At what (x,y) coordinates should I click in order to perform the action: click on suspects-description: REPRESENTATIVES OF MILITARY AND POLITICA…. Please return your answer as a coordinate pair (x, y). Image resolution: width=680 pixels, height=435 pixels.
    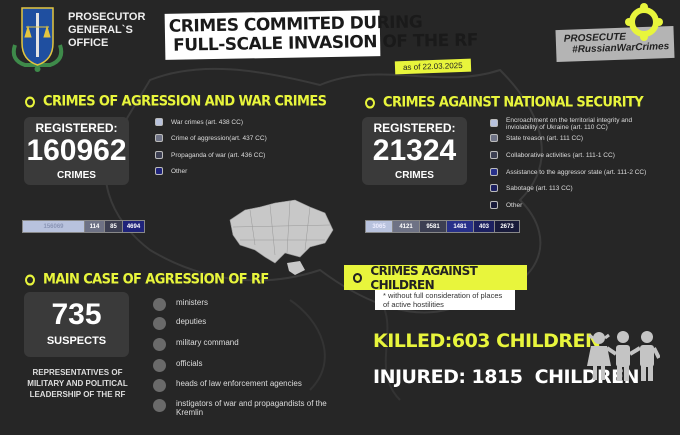
    Looking at the image, I should click on (77, 383).